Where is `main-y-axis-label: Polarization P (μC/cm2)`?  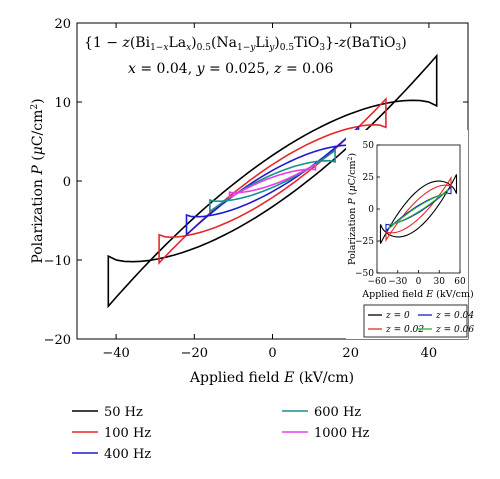 main-y-axis-label: Polarization P (μC/cm2) is located at coordinates (38, 180).